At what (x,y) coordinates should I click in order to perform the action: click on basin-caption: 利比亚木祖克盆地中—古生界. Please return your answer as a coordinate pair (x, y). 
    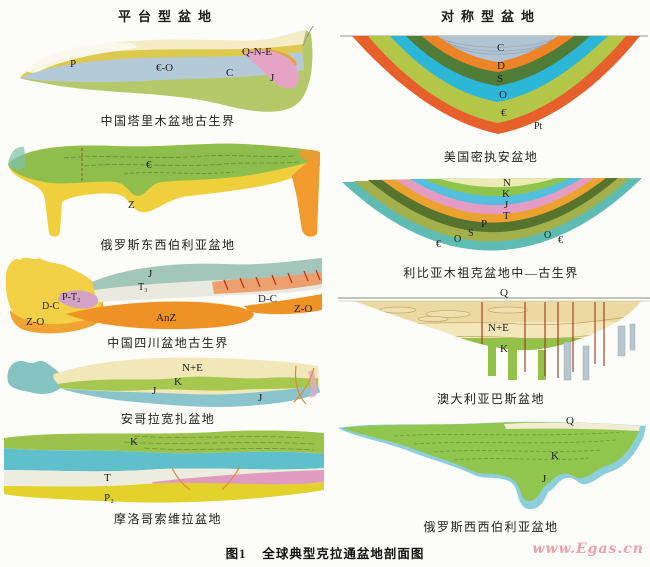
    Looking at the image, I should click on (491, 273).